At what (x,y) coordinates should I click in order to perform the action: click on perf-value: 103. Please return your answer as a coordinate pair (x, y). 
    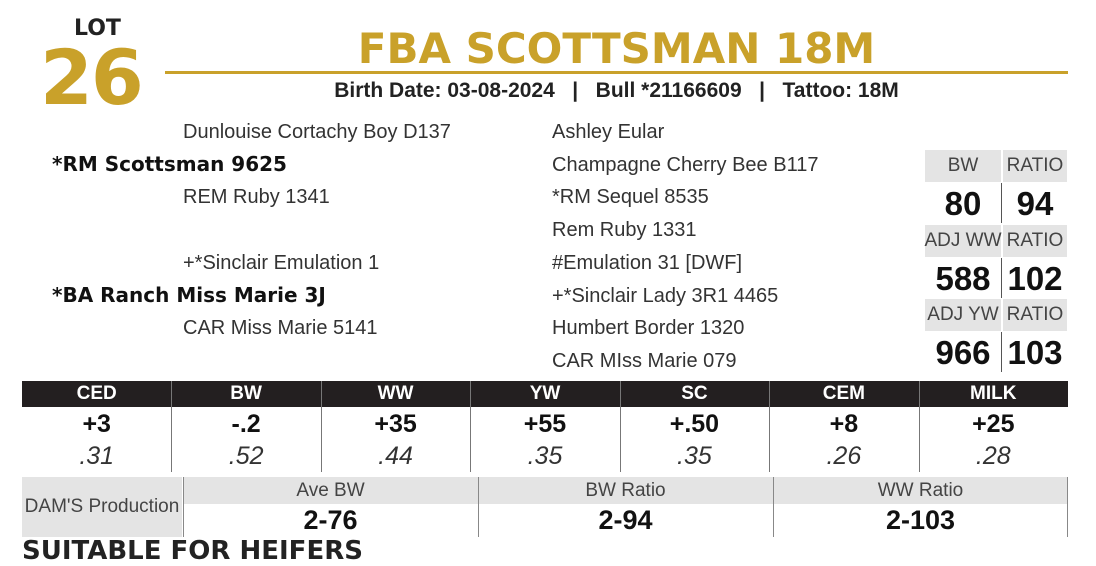
    Looking at the image, I should click on (1035, 352).